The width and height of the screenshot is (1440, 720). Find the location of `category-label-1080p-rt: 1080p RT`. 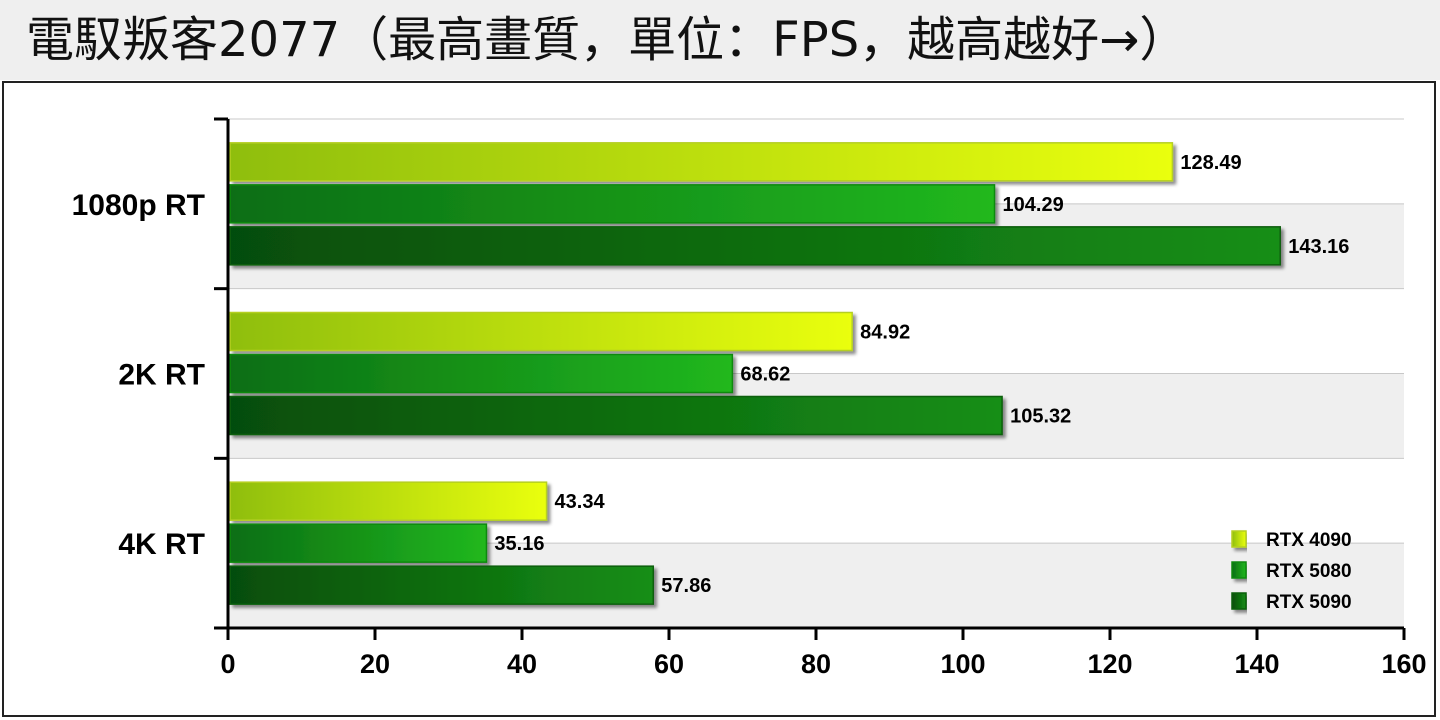

category-label-1080p-rt: 1080p RT is located at coordinates (138, 205).